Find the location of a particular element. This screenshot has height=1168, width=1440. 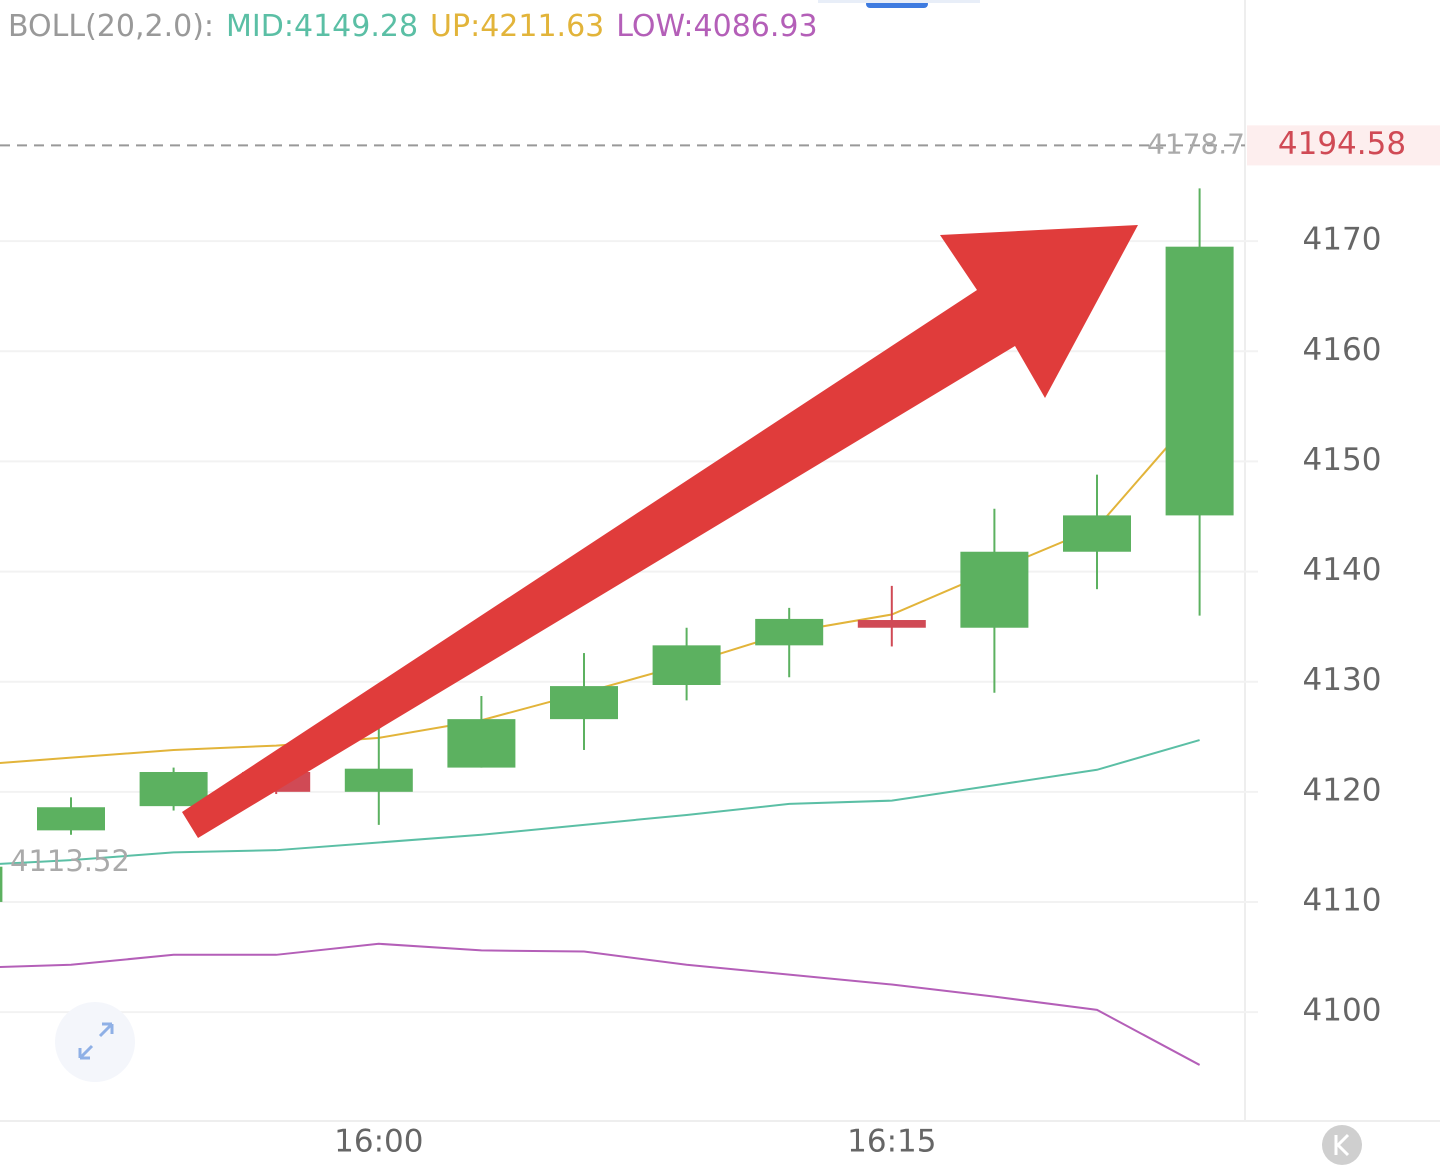

fullscreen-button is located at coordinates (95, 1042).